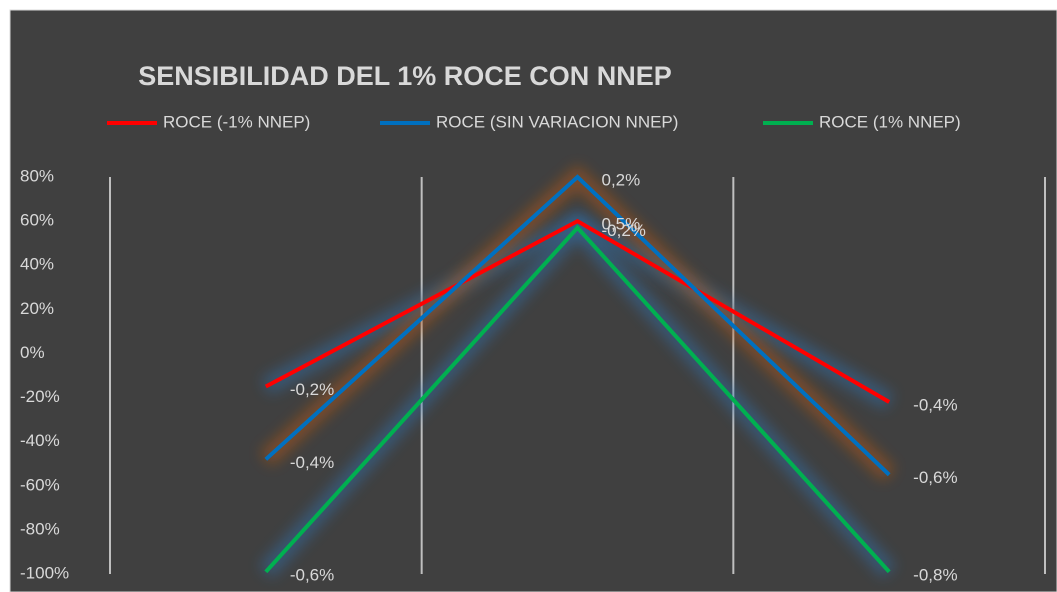  Describe the element at coordinates (557, 121) in the screenshot. I see `legend-label: ROCE (SIN VARIACION NNEP)` at that location.